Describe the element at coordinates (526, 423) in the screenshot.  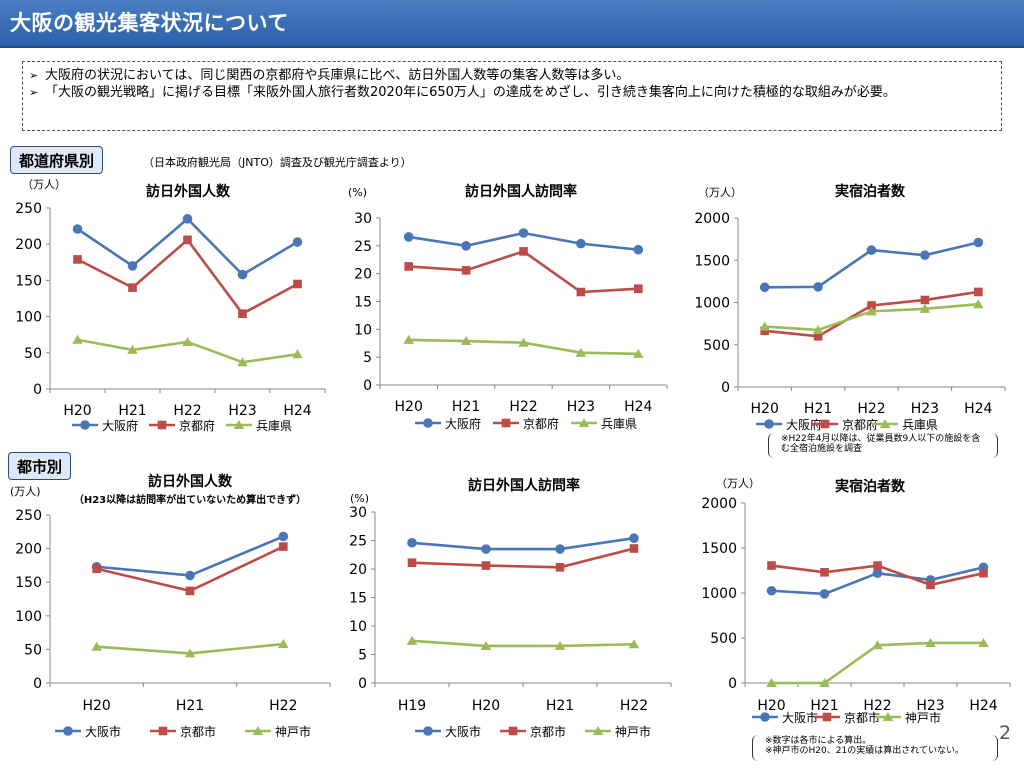
I see `legend-item: 京都府` at that location.